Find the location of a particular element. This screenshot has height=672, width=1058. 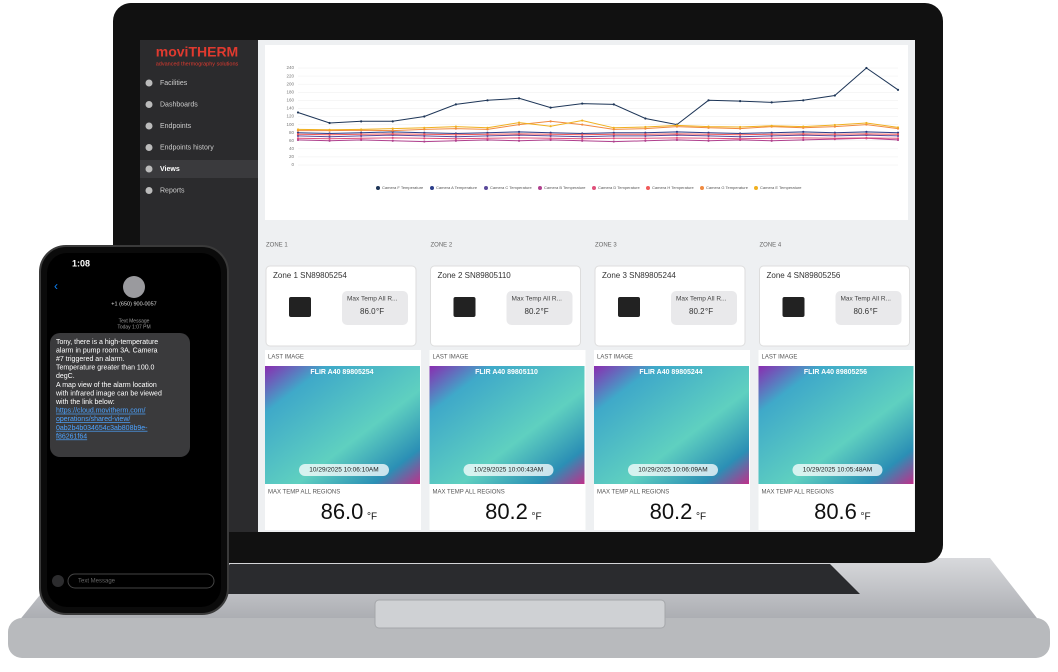

menu-icon is located at coordinates (149, 169).